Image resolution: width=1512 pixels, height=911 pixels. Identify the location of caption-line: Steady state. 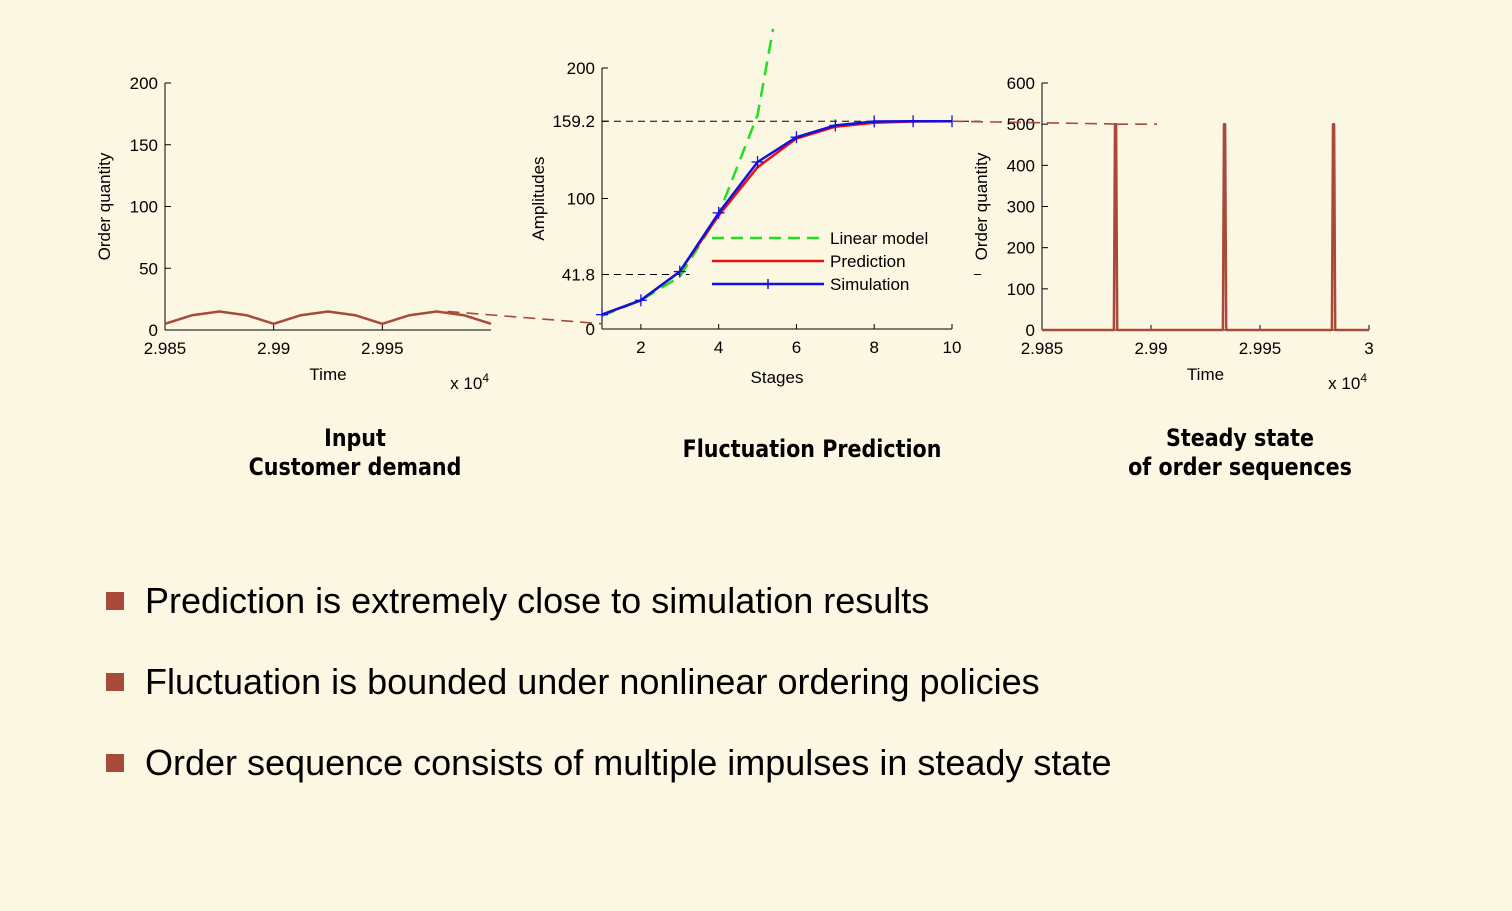
(1240, 438).